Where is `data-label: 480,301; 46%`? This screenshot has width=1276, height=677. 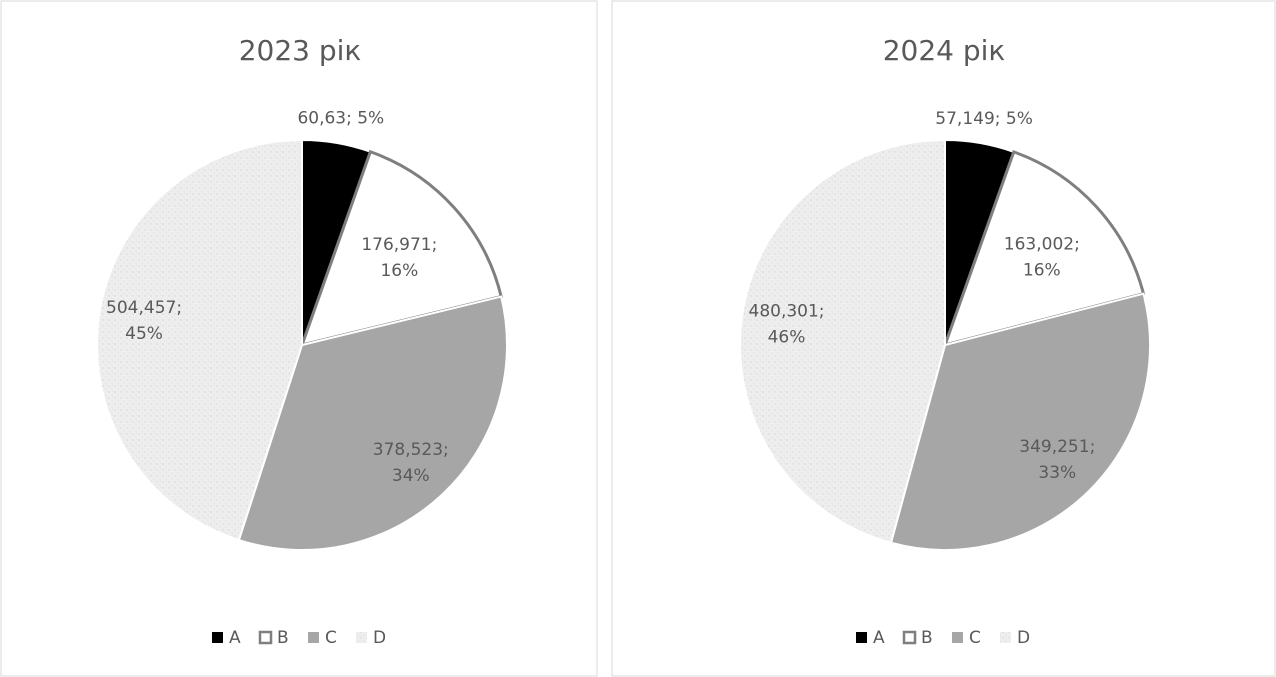 data-label: 480,301; 46% is located at coordinates (787, 325).